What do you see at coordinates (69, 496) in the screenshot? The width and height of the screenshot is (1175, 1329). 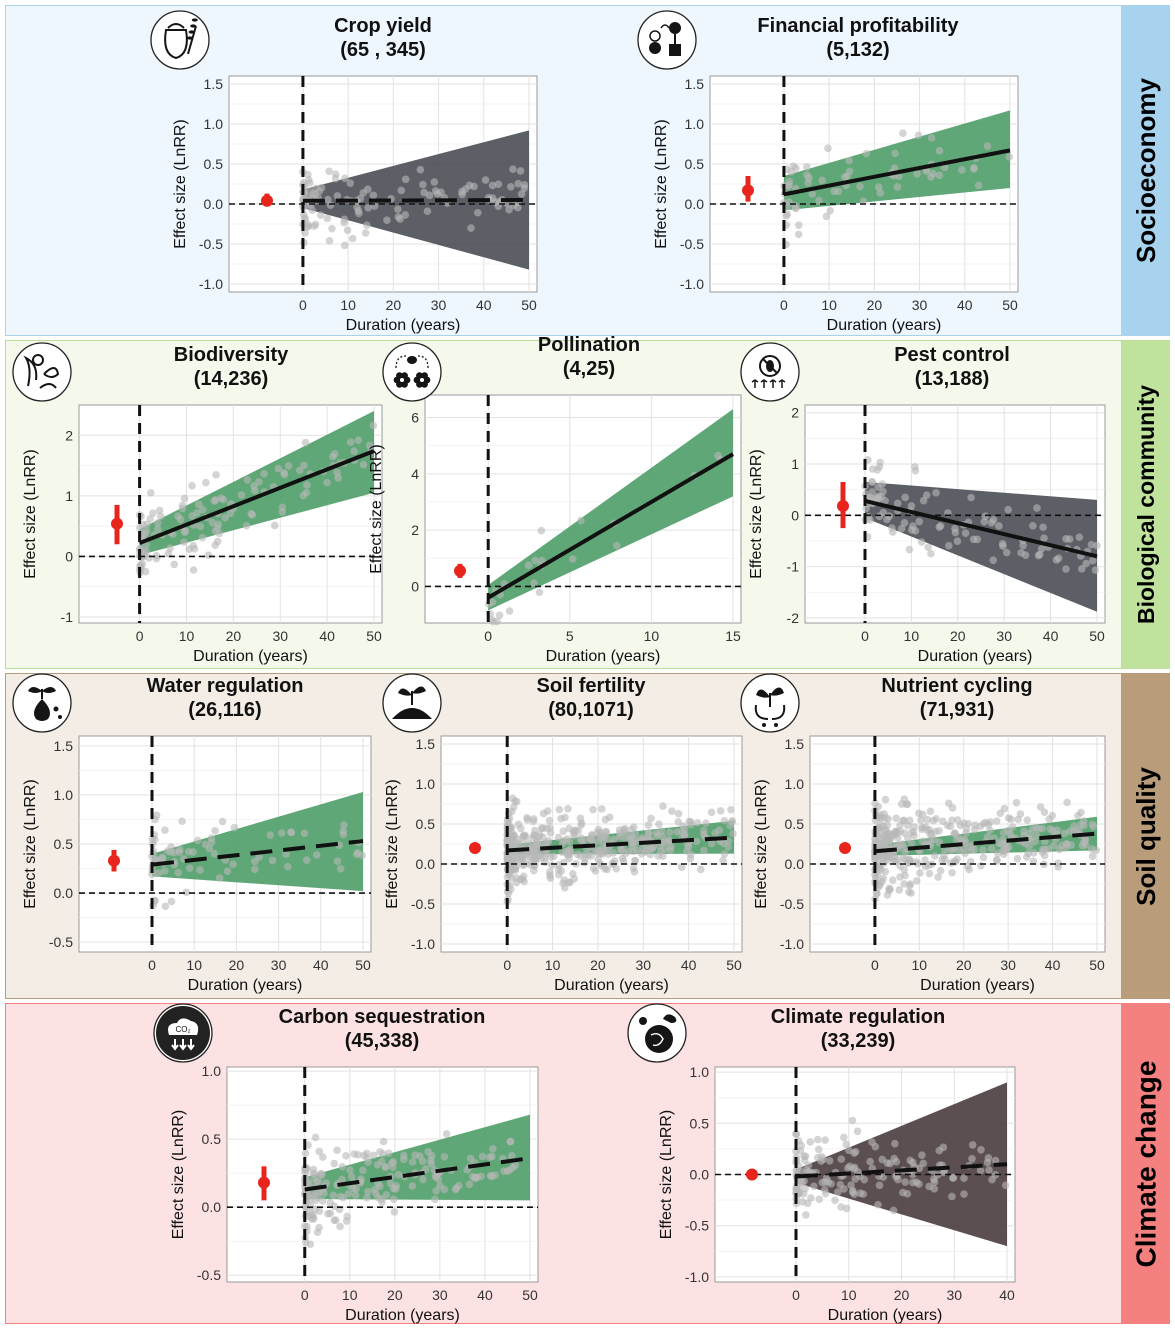 I see `y-tick-label: 1` at bounding box center [69, 496].